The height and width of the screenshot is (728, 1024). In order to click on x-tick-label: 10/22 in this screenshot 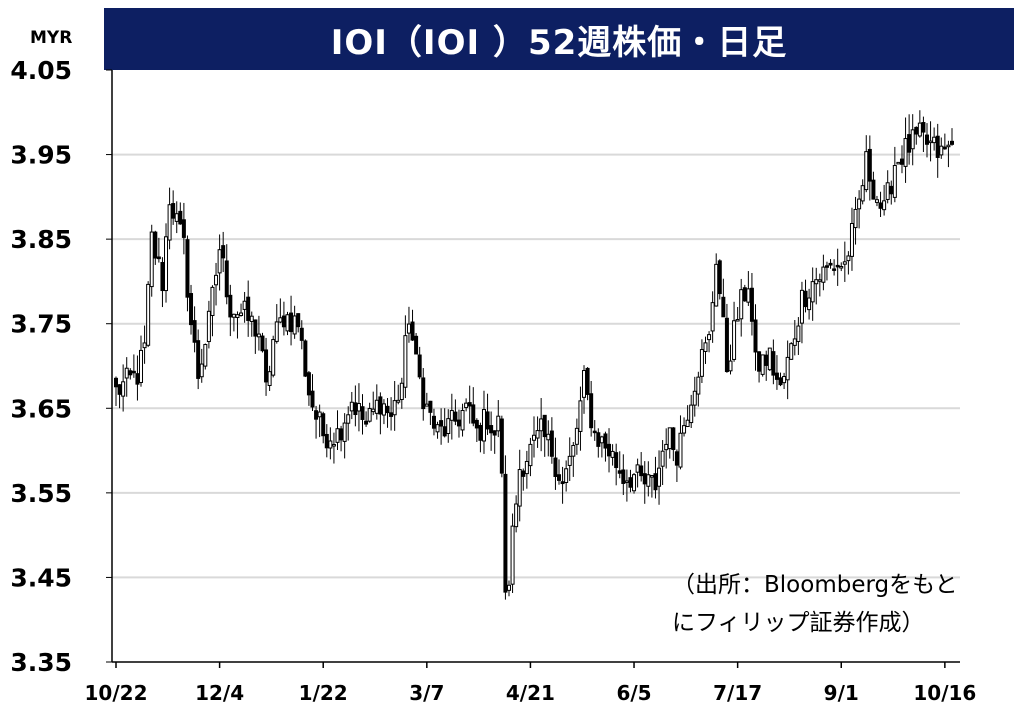, I will do `click(116, 693)`.